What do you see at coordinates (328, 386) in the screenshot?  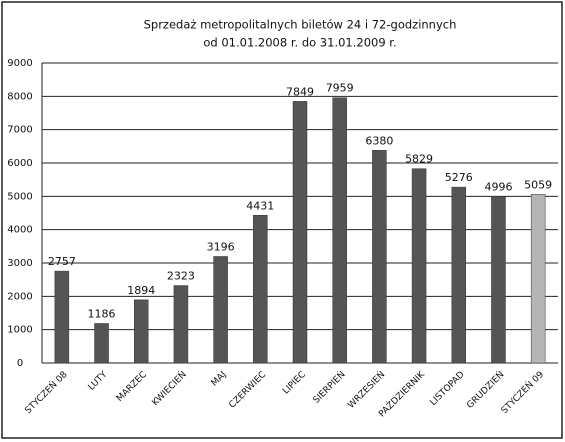 I see `x-tick-label: SIERPIEŃ` at bounding box center [328, 386].